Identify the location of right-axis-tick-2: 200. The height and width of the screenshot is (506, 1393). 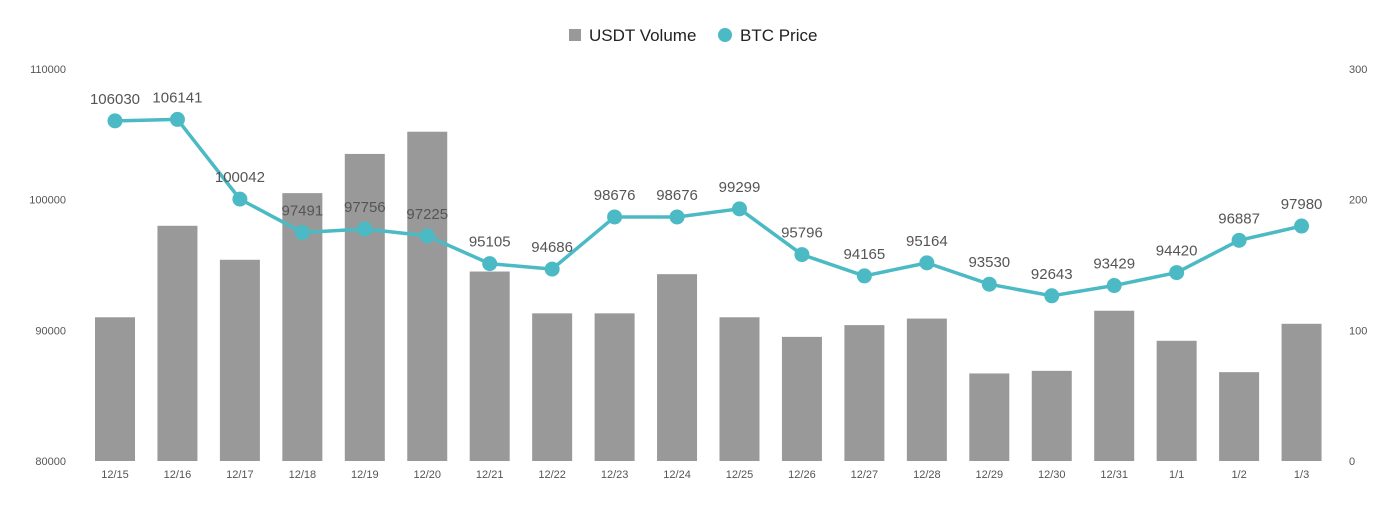
(1358, 201).